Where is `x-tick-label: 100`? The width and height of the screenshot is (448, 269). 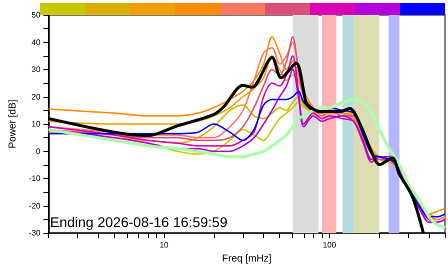
x-tick-label: 100 is located at coordinates (329, 245).